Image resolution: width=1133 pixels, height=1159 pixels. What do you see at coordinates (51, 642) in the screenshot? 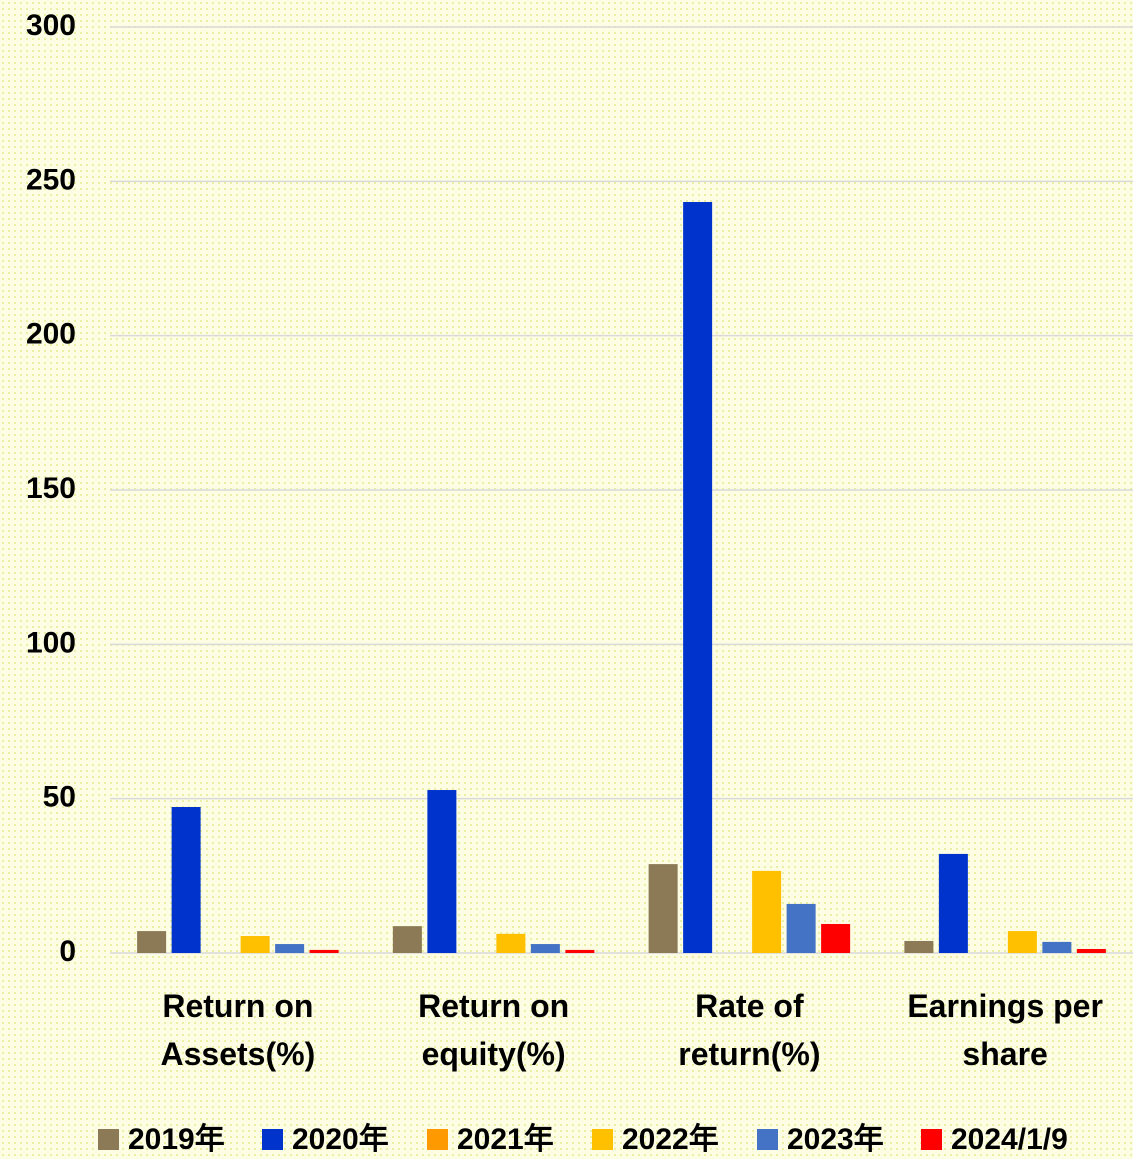
I see `y-tick-label: 100` at bounding box center [51, 642].